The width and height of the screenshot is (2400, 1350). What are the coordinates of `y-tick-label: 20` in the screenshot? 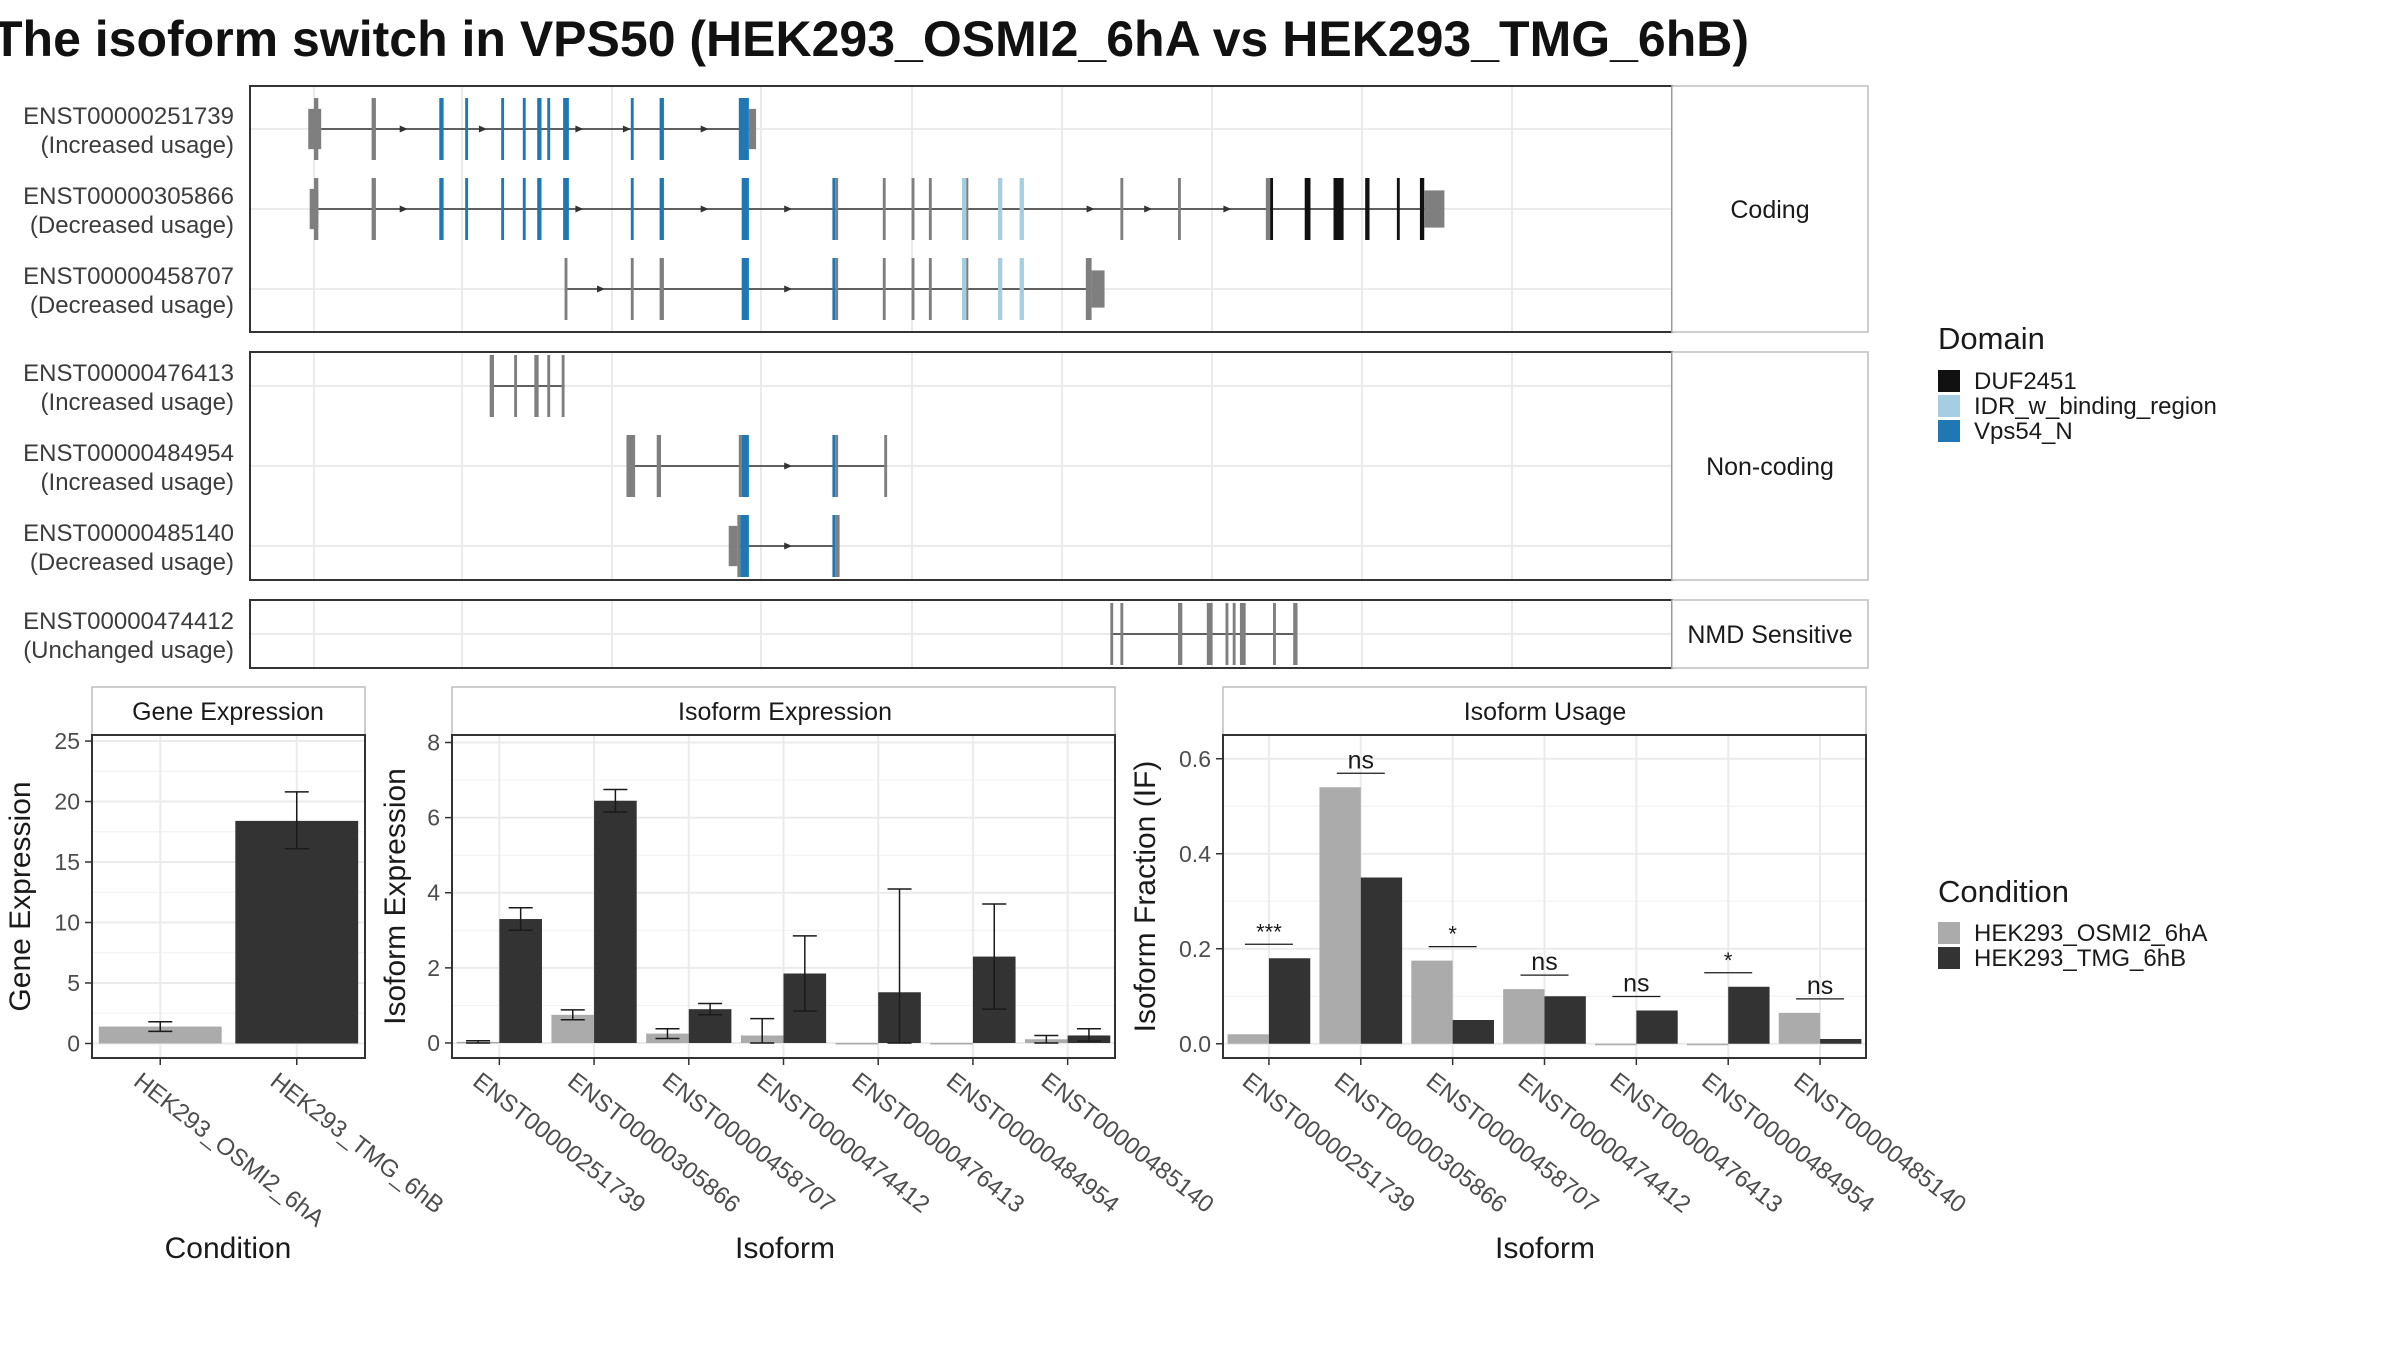 It's located at (67, 802).